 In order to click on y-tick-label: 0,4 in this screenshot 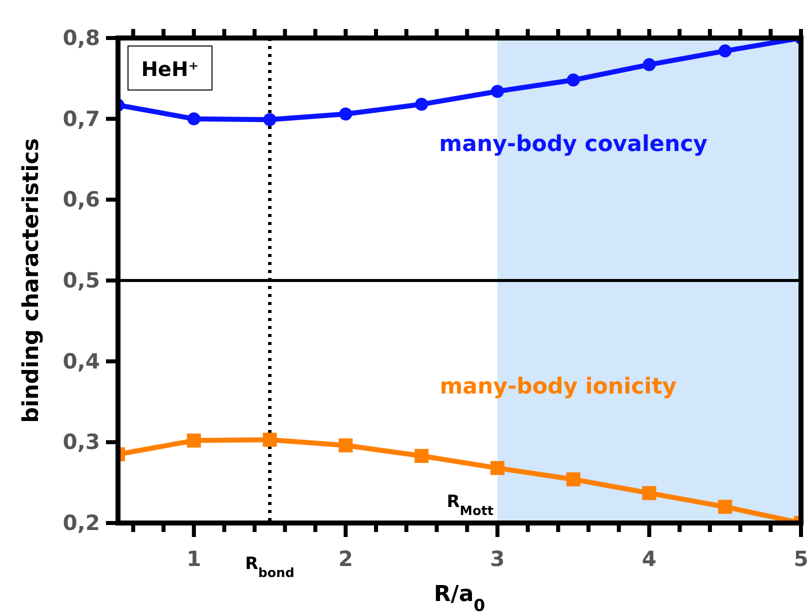, I will do `click(81, 361)`.